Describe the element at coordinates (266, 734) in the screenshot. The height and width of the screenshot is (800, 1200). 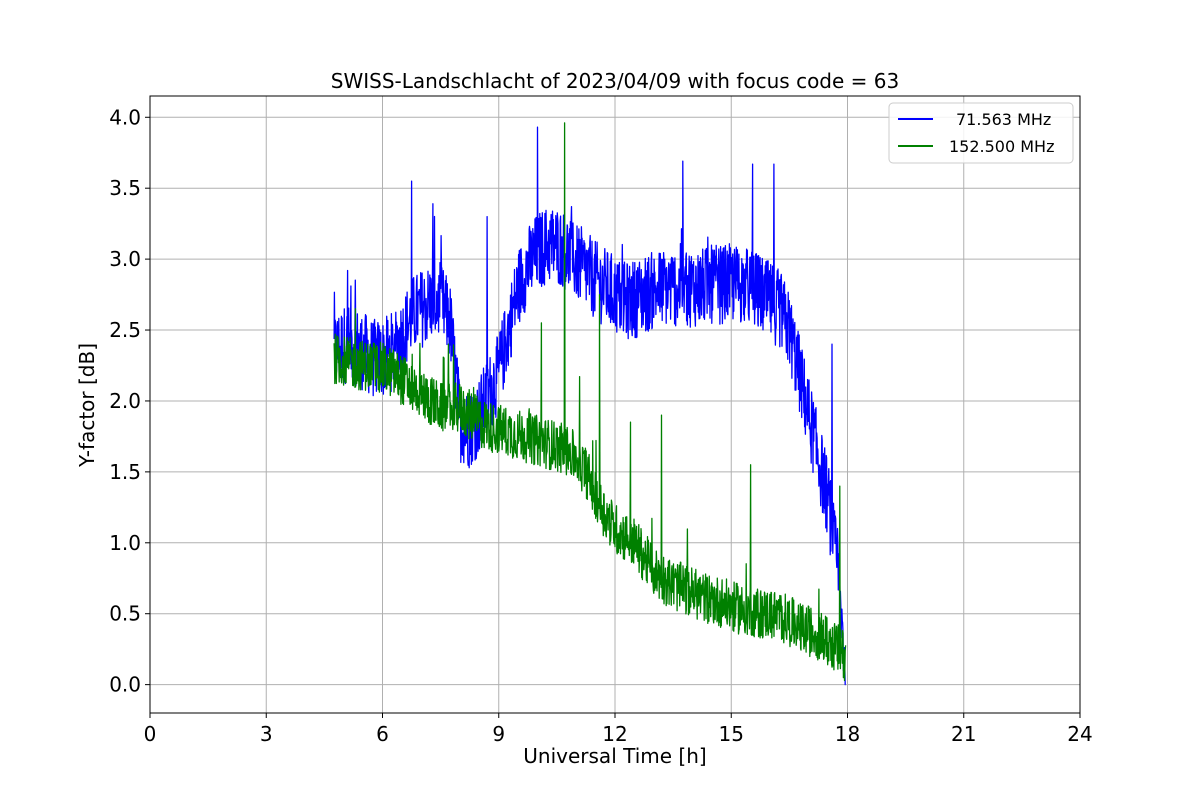
I see `x-tick-label: 3` at that location.